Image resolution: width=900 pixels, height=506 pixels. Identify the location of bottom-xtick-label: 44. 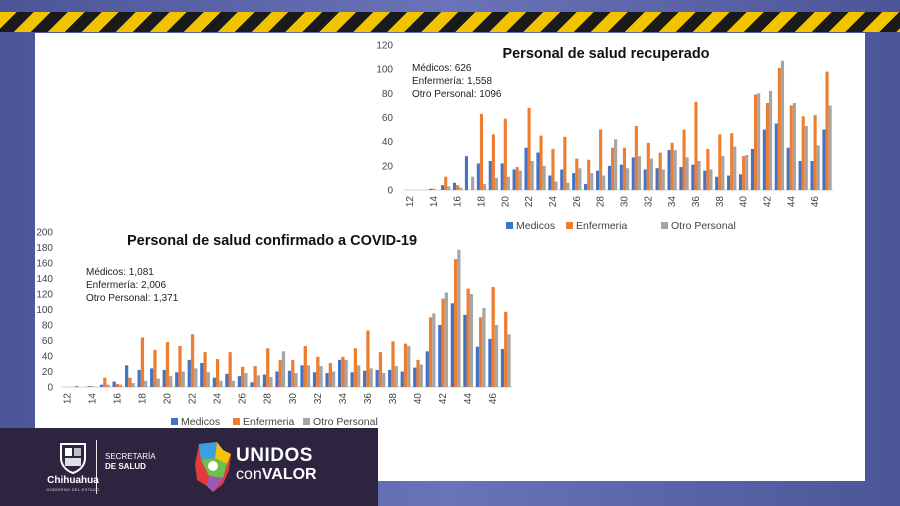
(468, 399).